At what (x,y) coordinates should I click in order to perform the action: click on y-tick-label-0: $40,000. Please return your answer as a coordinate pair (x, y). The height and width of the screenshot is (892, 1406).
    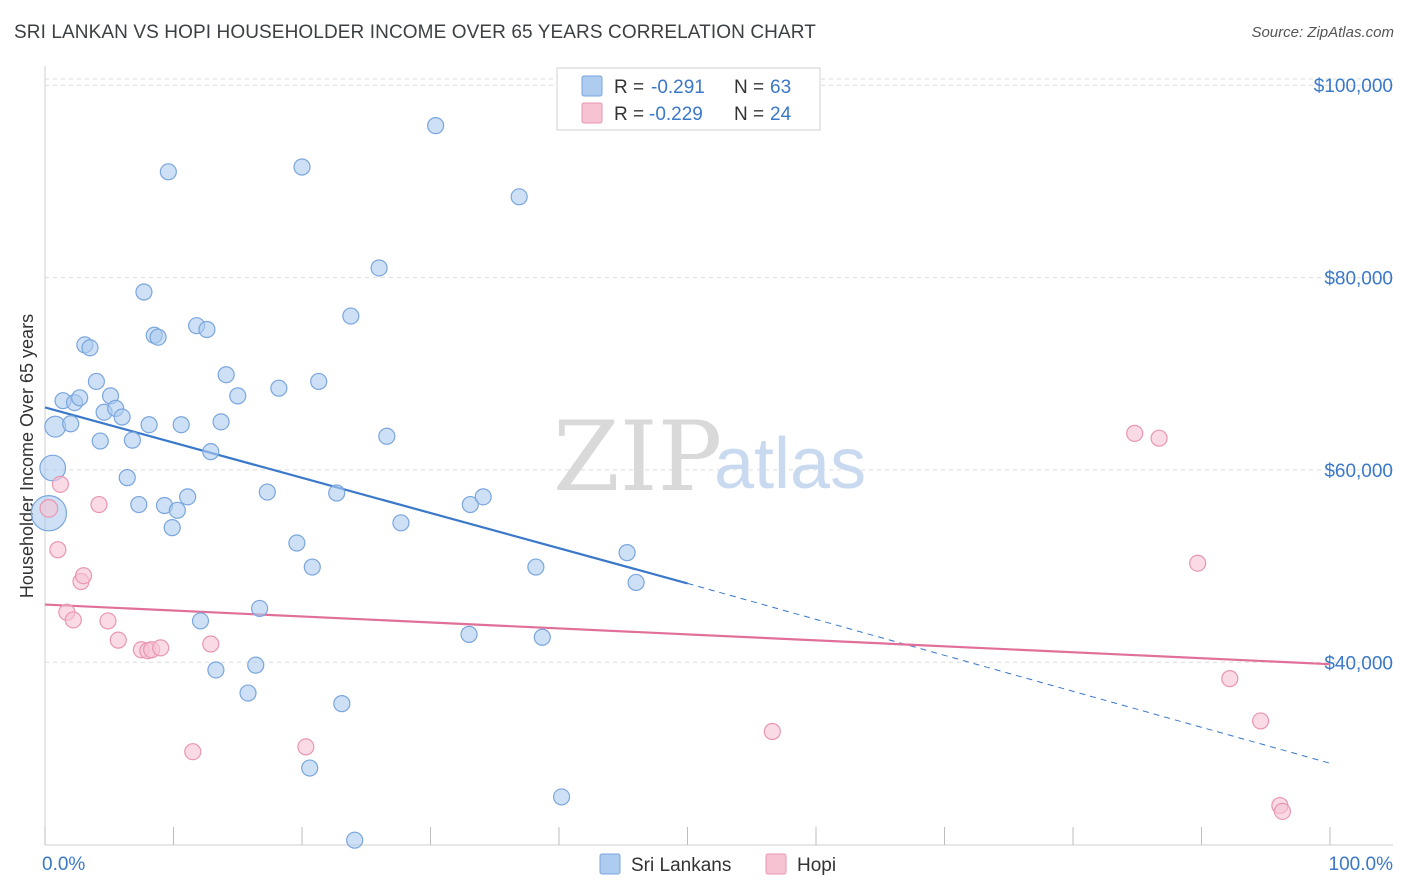
    Looking at the image, I should click on (1358, 663).